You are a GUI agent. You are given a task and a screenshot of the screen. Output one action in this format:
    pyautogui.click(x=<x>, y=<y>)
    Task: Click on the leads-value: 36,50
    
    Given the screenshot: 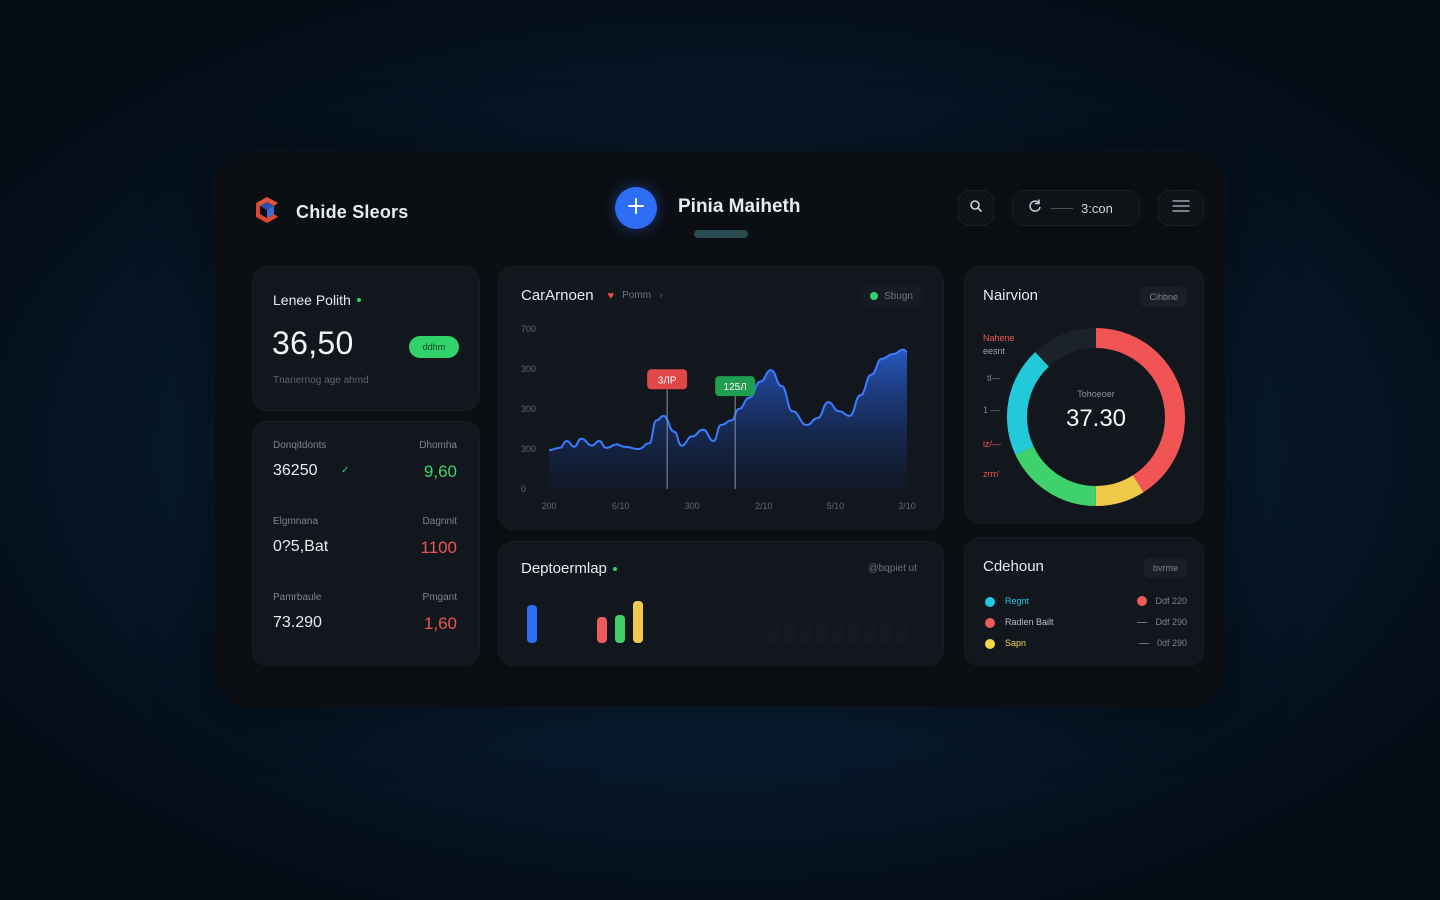 What is the action you would take?
    pyautogui.click(x=313, y=343)
    